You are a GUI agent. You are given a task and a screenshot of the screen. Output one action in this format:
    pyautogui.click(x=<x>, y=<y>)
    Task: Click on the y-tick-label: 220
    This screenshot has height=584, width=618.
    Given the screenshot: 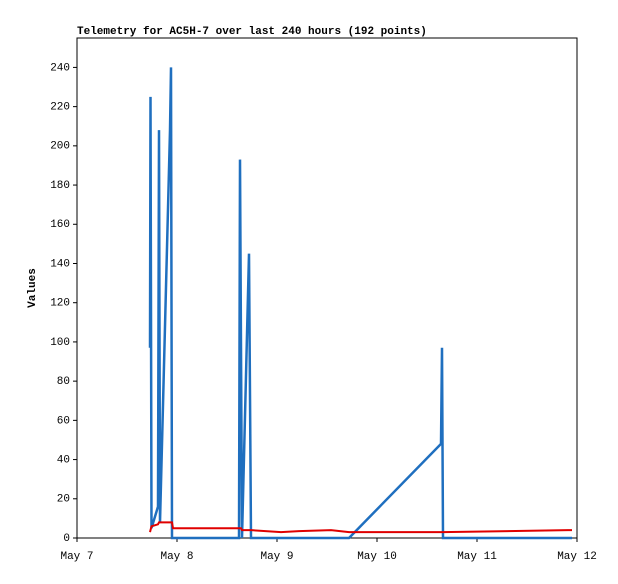 What is the action you would take?
    pyautogui.click(x=60, y=108)
    